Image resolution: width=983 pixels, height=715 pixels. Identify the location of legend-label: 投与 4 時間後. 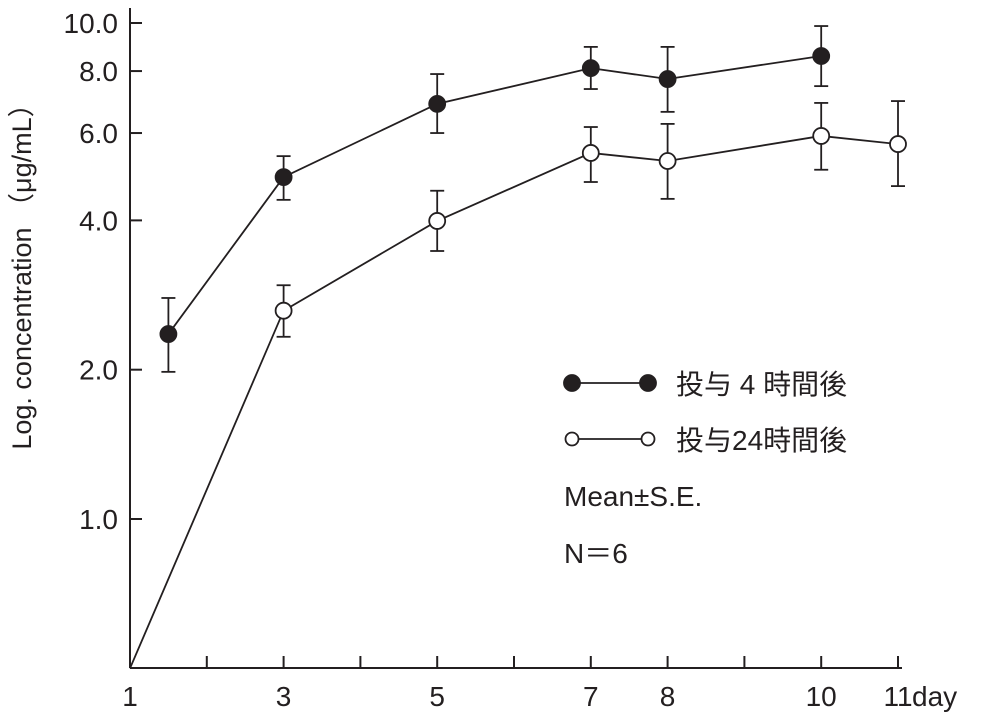
(761, 384).